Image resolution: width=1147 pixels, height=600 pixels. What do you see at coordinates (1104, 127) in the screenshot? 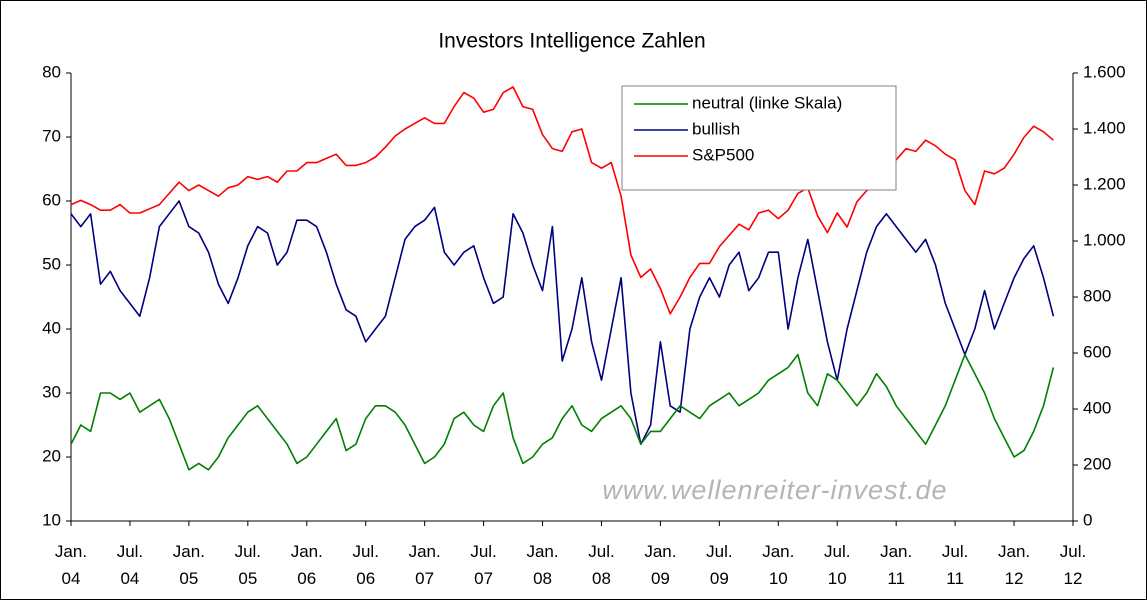
I see `y2-tick-label: 1.400` at bounding box center [1104, 127].